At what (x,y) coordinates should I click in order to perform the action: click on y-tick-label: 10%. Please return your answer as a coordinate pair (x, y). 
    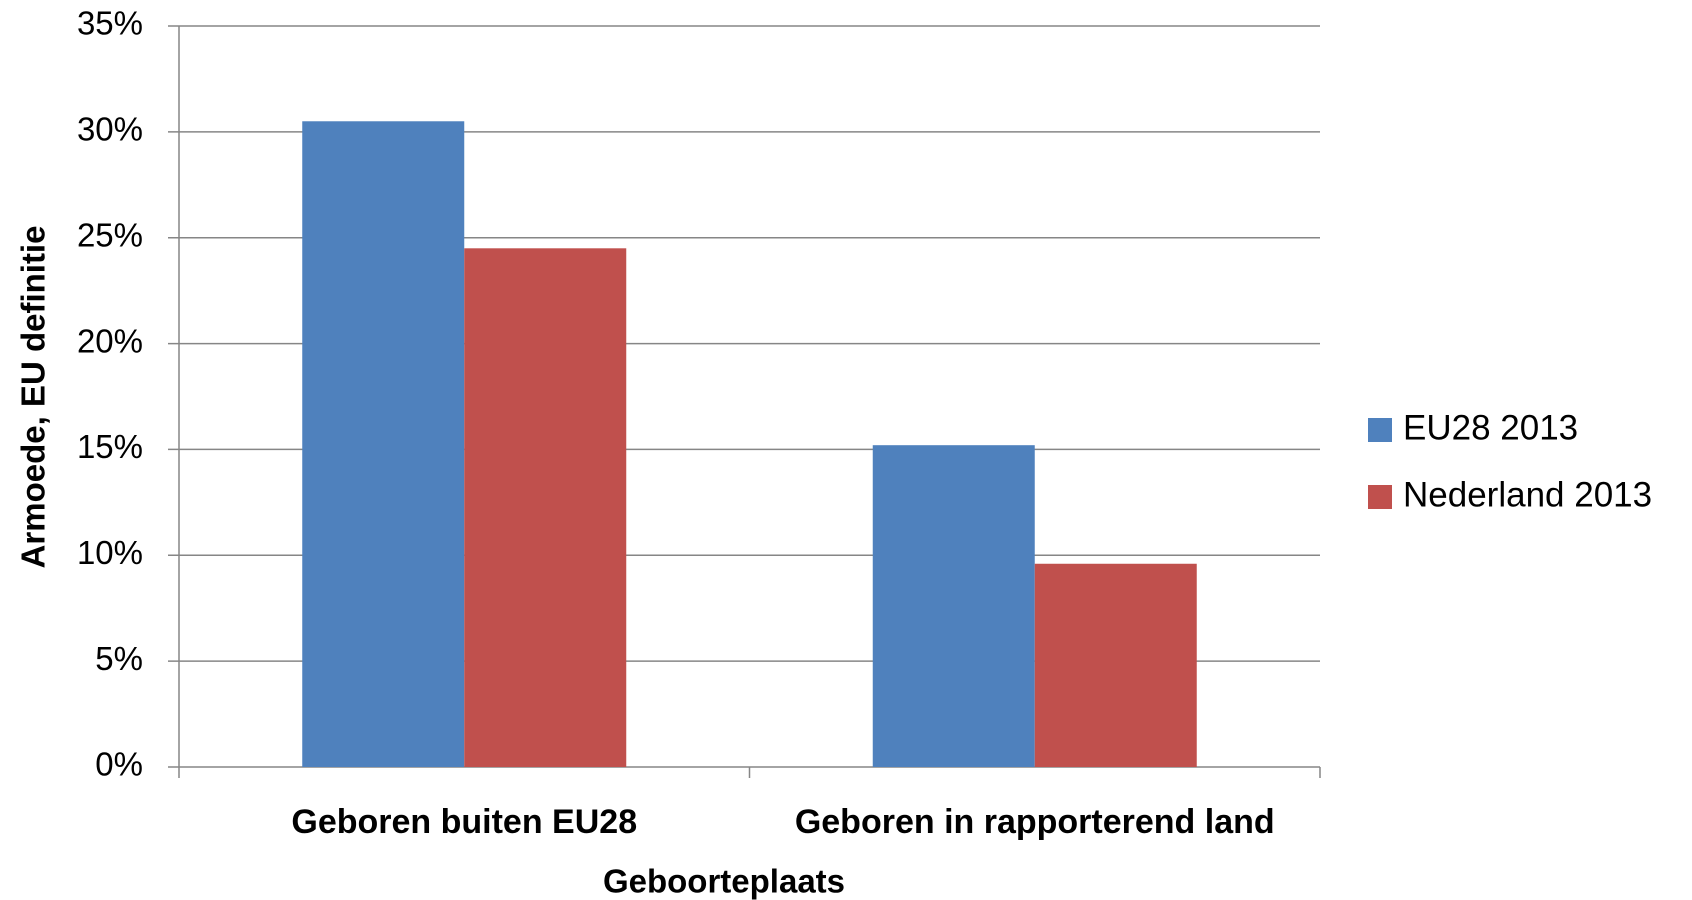
    Looking at the image, I should click on (110, 552).